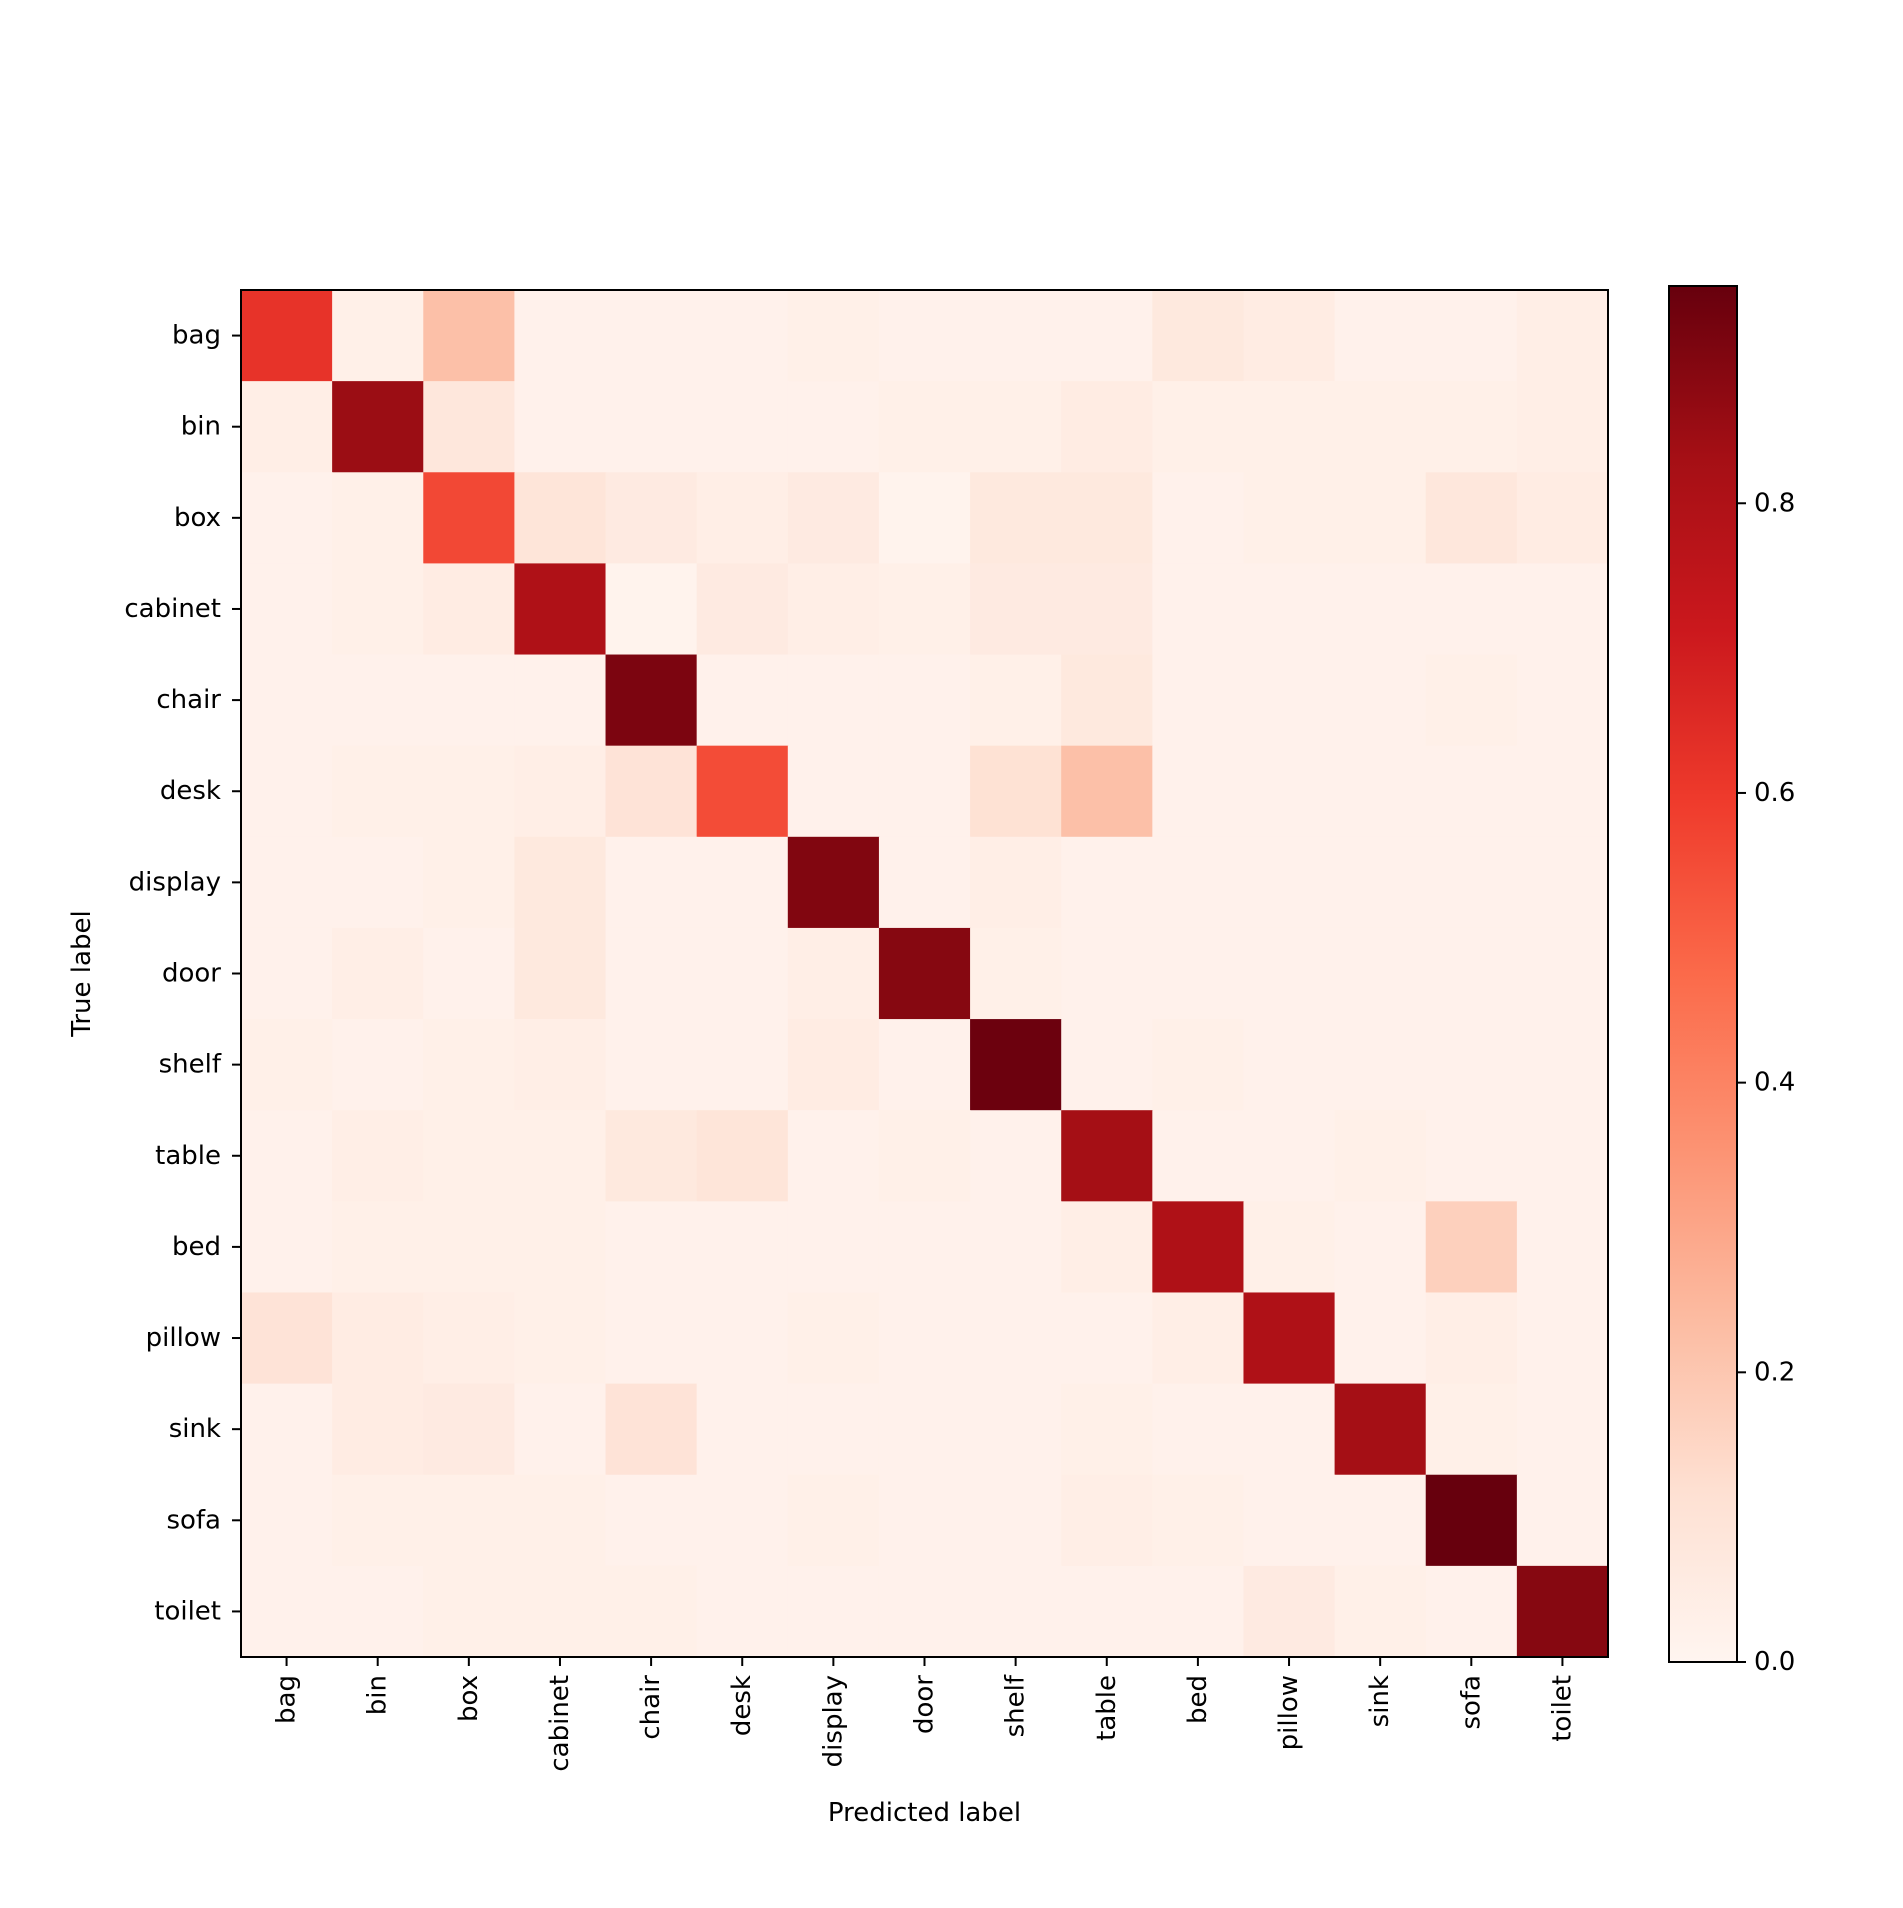 This screenshot has width=1903, height=1908. What do you see at coordinates (924, 1338) in the screenshot?
I see `heatmap-cell-pillow-door` at bounding box center [924, 1338].